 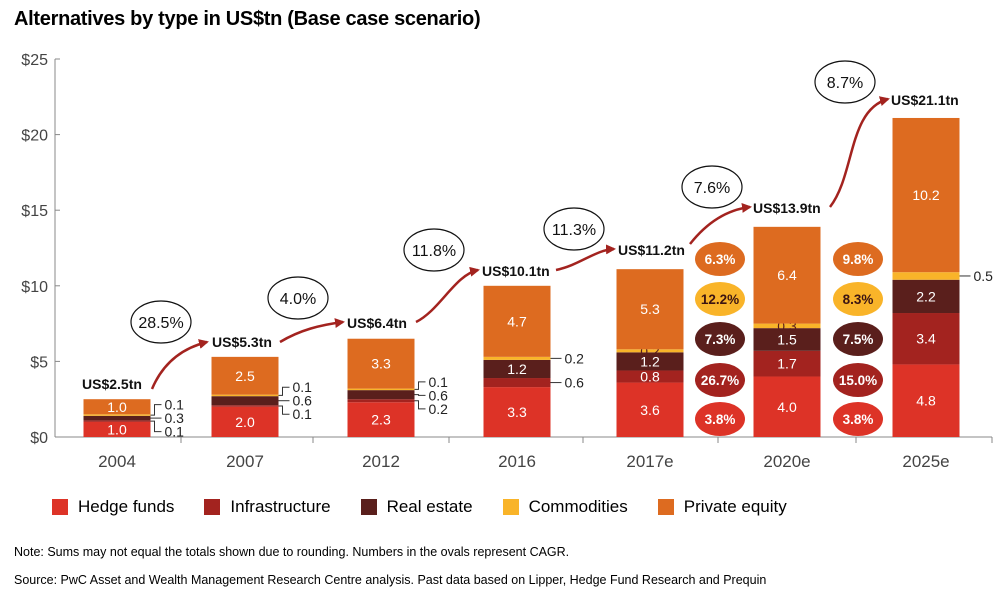 What do you see at coordinates (787, 364) in the screenshot?
I see `data-label-2020e-infrastructure: 1.7` at bounding box center [787, 364].